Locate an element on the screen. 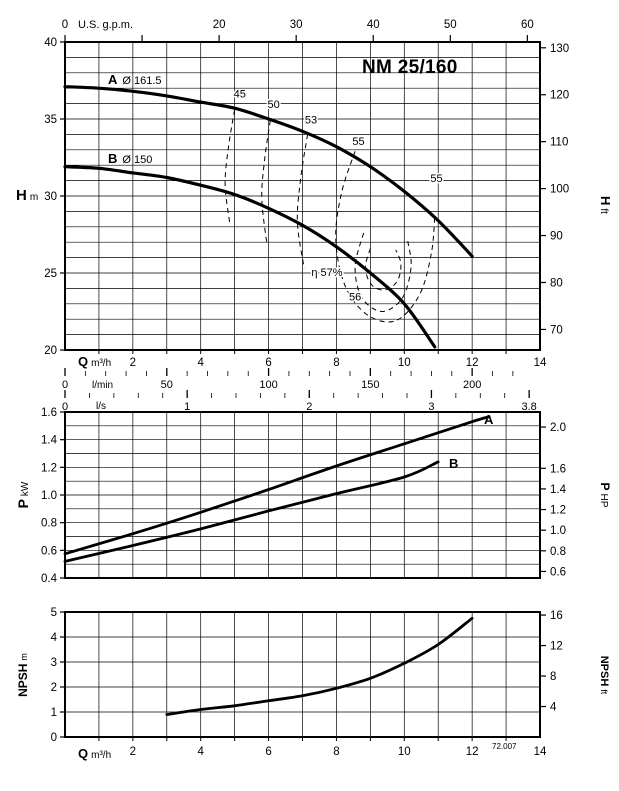 Image resolution: width=619 pixels, height=791 pixels. lmin-unit-label: l/min is located at coordinates (102, 385).